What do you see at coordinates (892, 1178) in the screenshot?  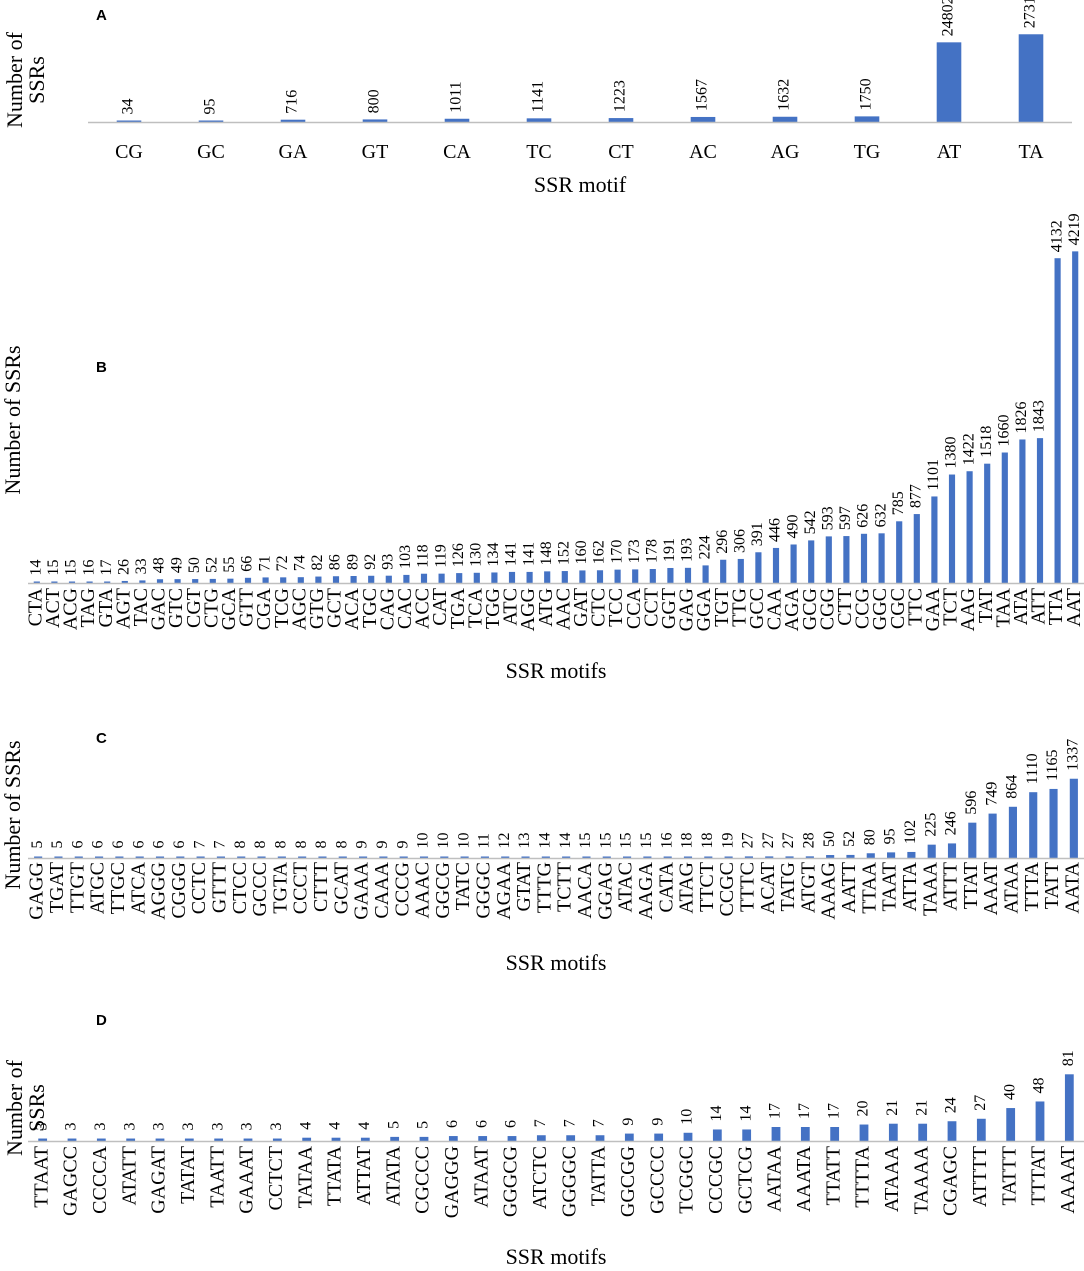 I see `tick-label-ATAAA: ATAAA` at bounding box center [892, 1178].